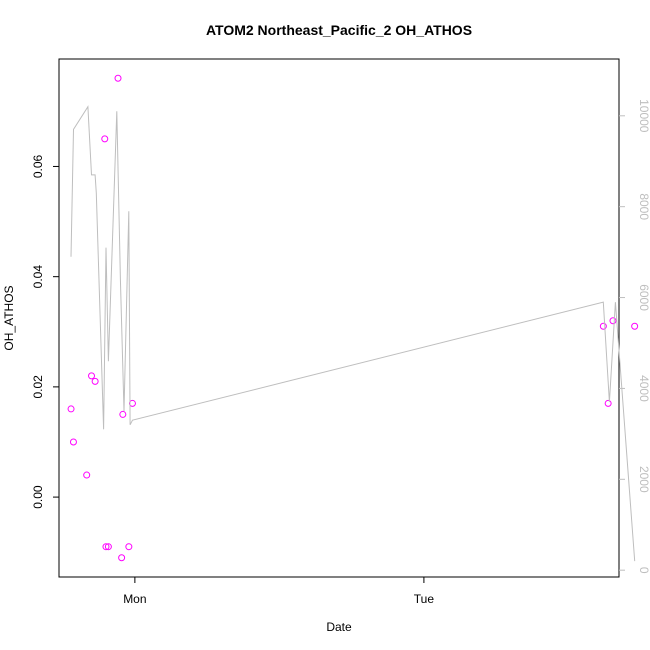 Image resolution: width=650 pixels, height=650 pixels. What do you see at coordinates (643, 479) in the screenshot?
I see `right-y-tick-label: 2000` at bounding box center [643, 479].